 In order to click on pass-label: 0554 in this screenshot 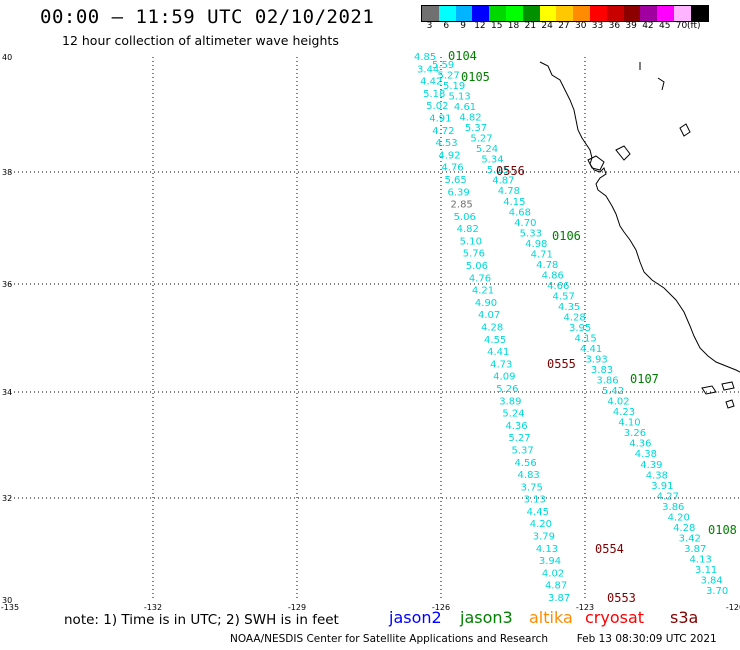, I will do `click(609, 549)`.